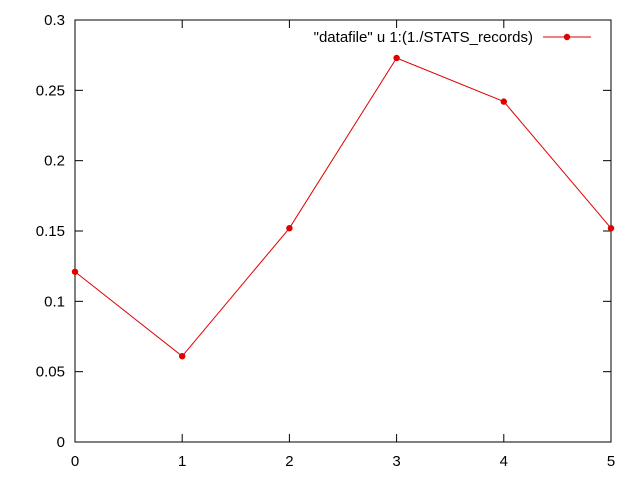 The height and width of the screenshot is (480, 640). I want to click on x-tick-label: 5, so click(611, 461).